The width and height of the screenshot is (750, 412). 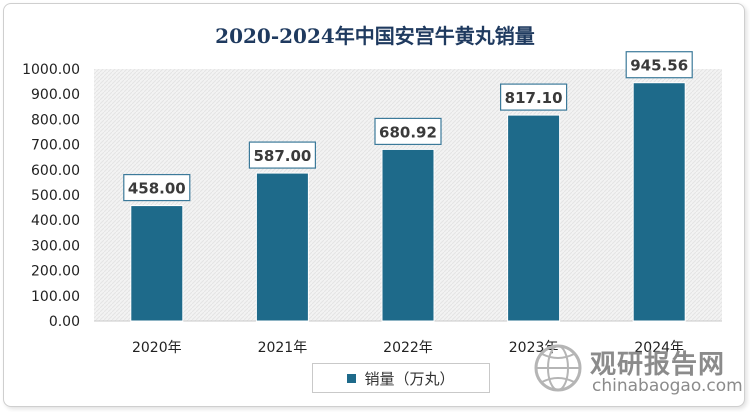 I want to click on watermark-name: 观研报告网, so click(x=658, y=365).